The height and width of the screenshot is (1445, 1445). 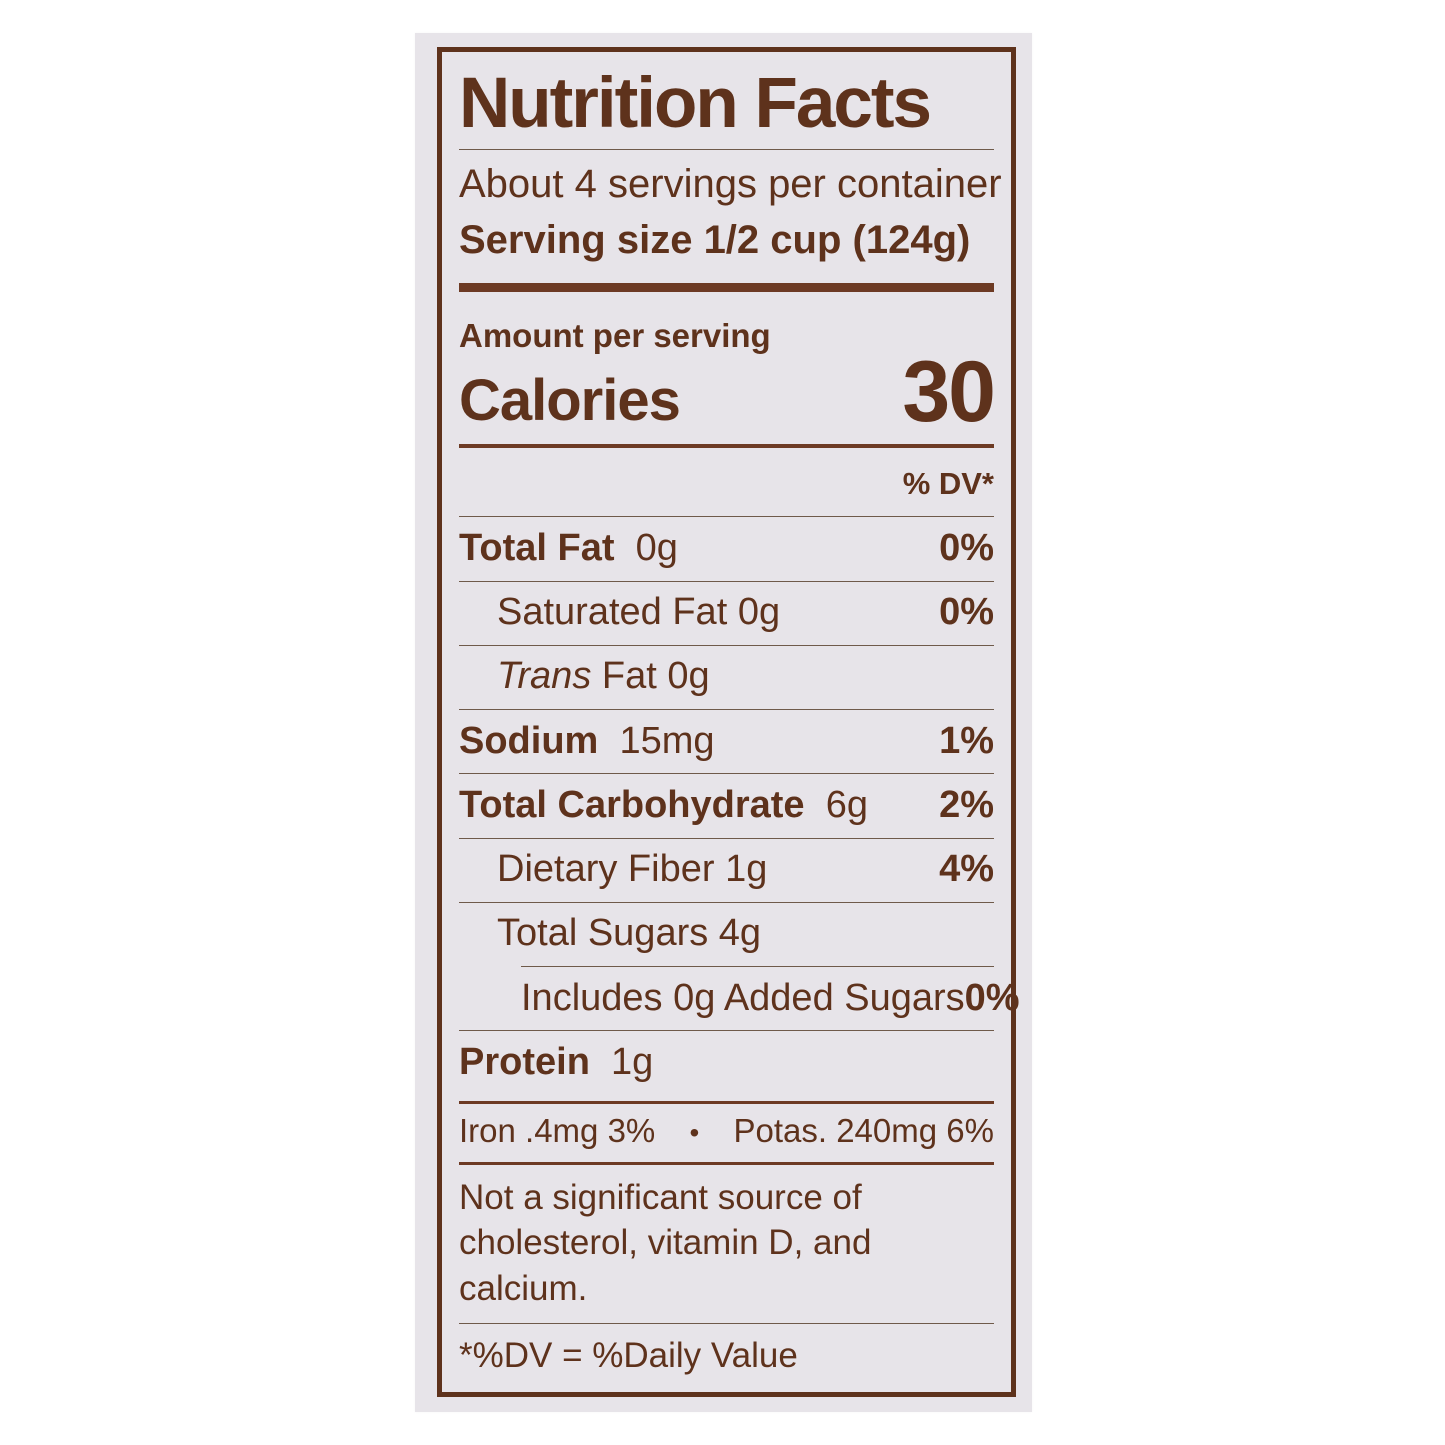 What do you see at coordinates (557, 1131) in the screenshot?
I see `iron-value: Iron .4mg 3%` at bounding box center [557, 1131].